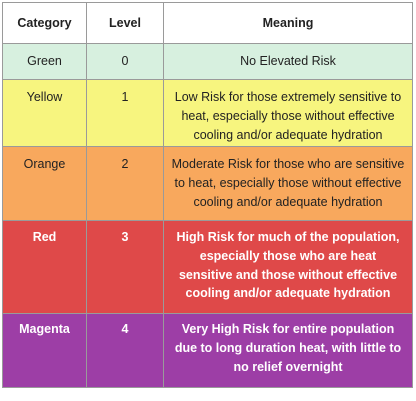 This screenshot has height=401, width=416. What do you see at coordinates (125, 61) in the screenshot?
I see `level-cell: 0` at bounding box center [125, 61].